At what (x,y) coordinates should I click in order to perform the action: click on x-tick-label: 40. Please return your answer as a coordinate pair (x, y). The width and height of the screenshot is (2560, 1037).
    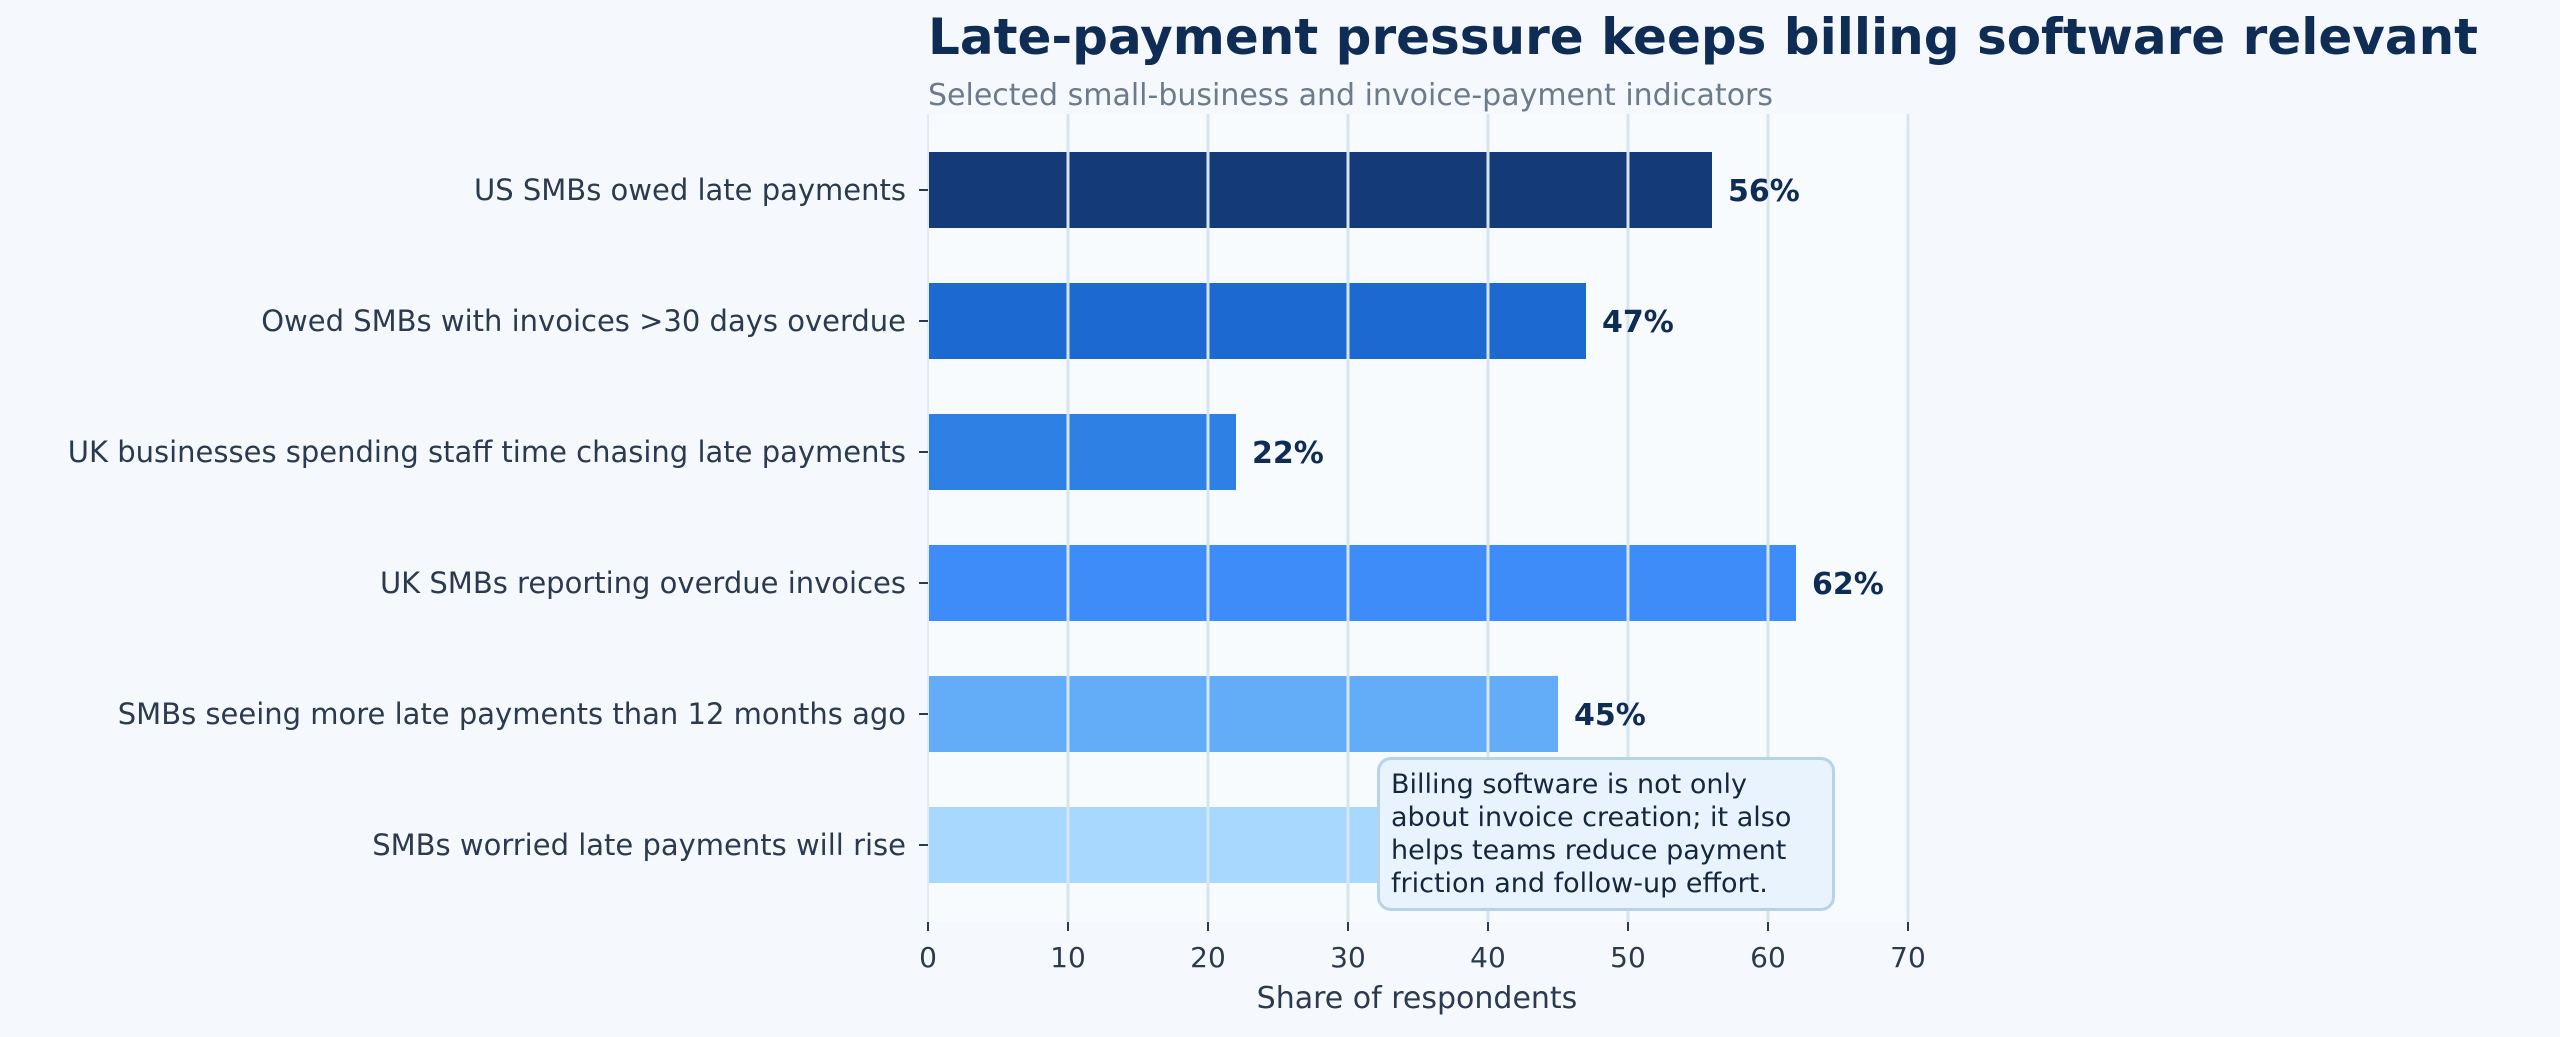
    Looking at the image, I should click on (1488, 957).